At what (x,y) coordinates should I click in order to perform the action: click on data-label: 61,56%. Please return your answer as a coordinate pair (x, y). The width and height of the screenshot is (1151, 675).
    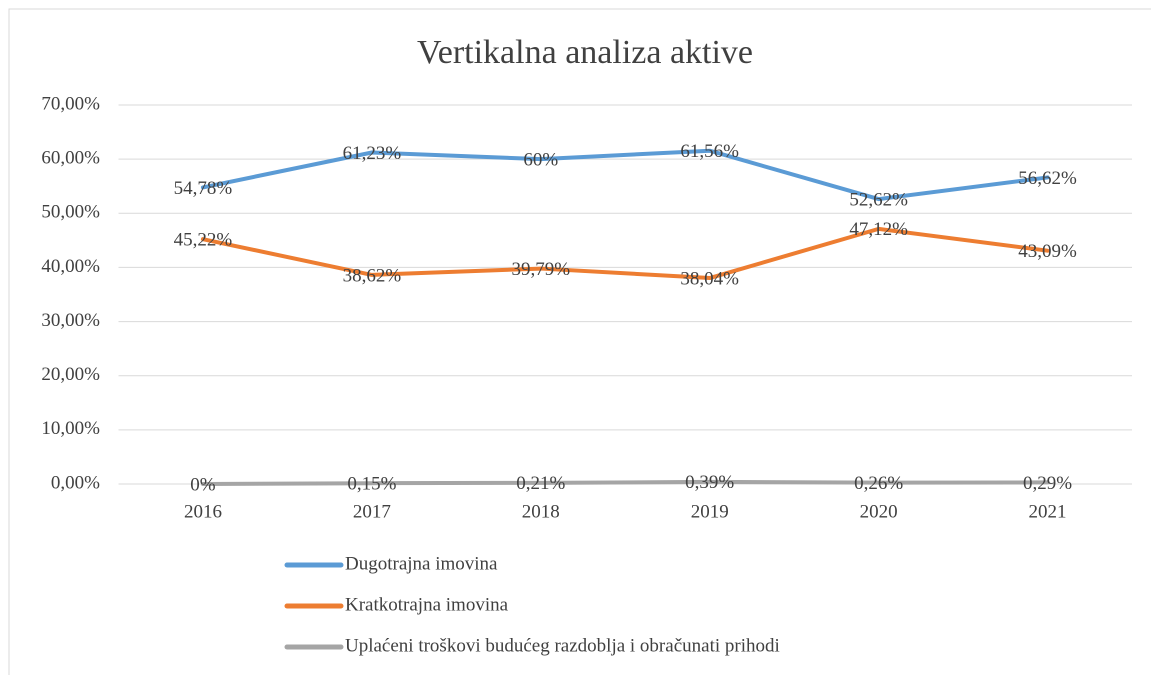
    Looking at the image, I should click on (709, 151).